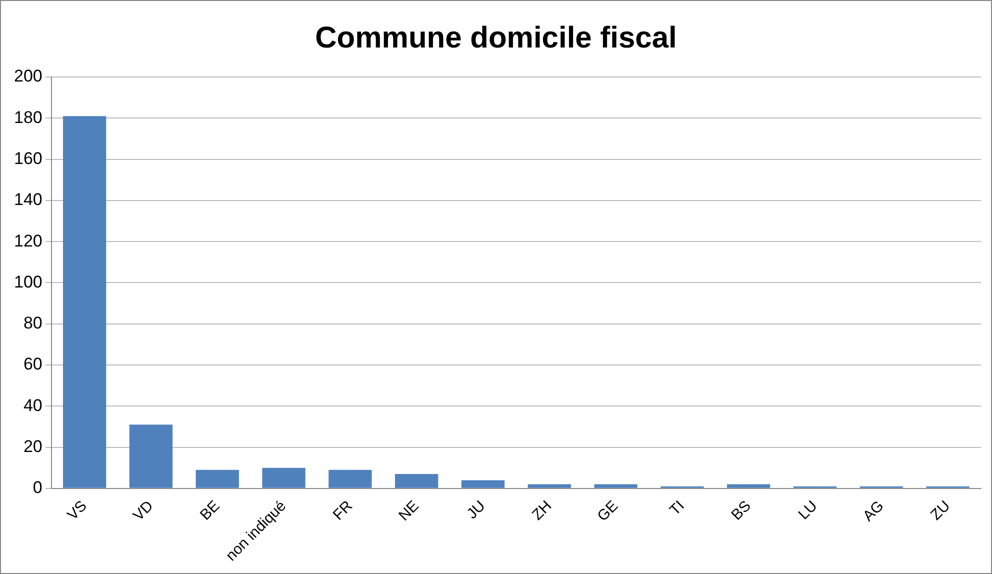 This screenshot has height=574, width=992. I want to click on y-tick-label: 200, so click(28, 76).